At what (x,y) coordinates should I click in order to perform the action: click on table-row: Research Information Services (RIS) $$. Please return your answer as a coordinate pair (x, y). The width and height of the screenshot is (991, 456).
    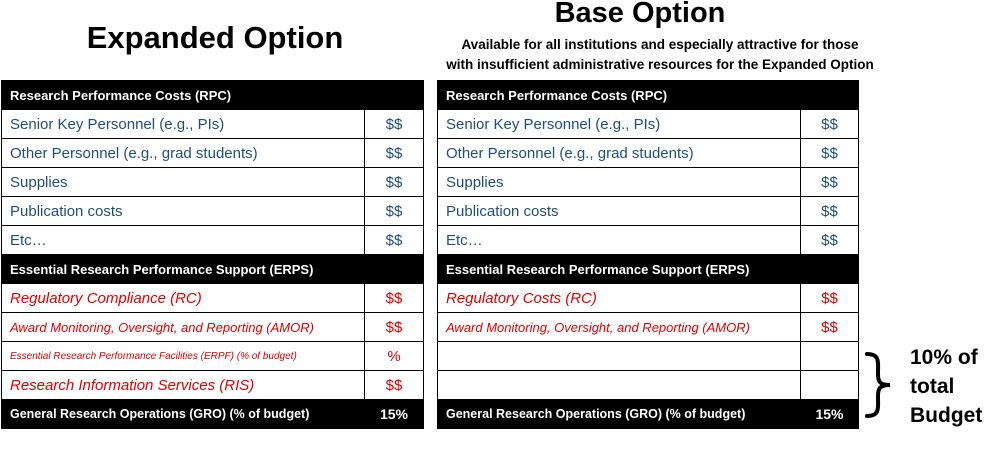
    Looking at the image, I should click on (213, 385).